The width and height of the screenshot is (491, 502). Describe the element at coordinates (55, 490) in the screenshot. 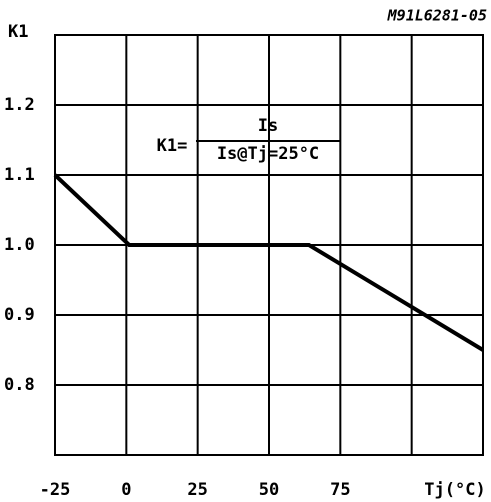

I see `x-tick-label: -25` at that location.